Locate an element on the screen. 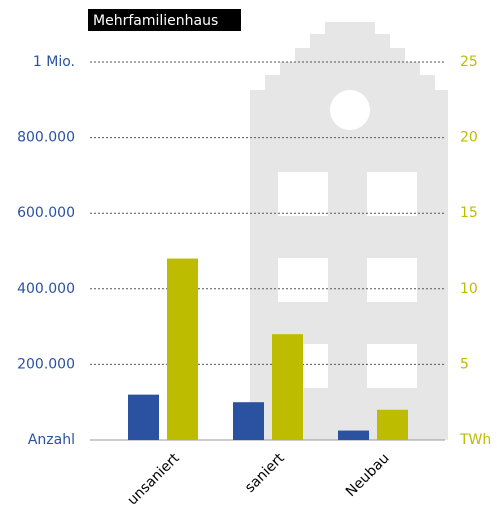 This screenshot has width=497, height=519. x-tick-label: Neubau is located at coordinates (368, 475).